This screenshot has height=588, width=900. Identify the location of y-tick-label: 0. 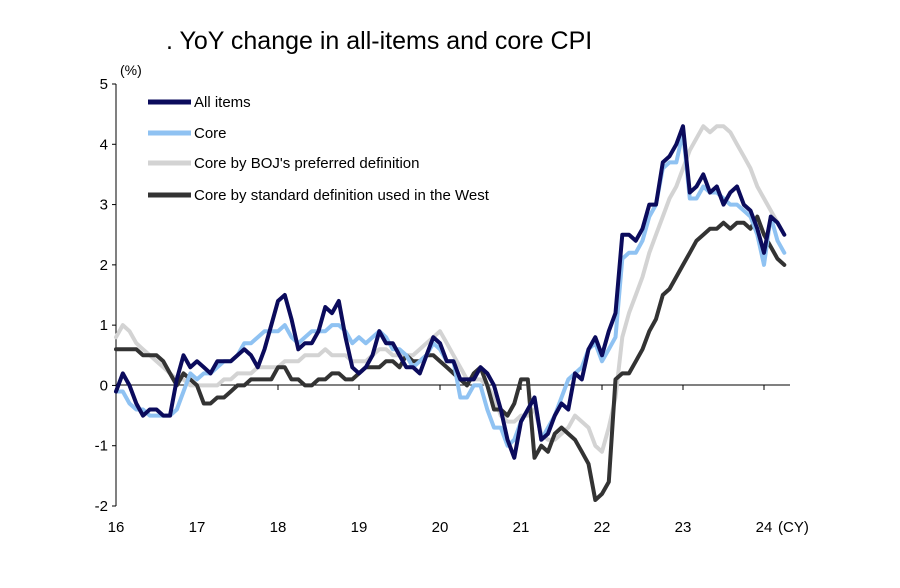
(104, 385).